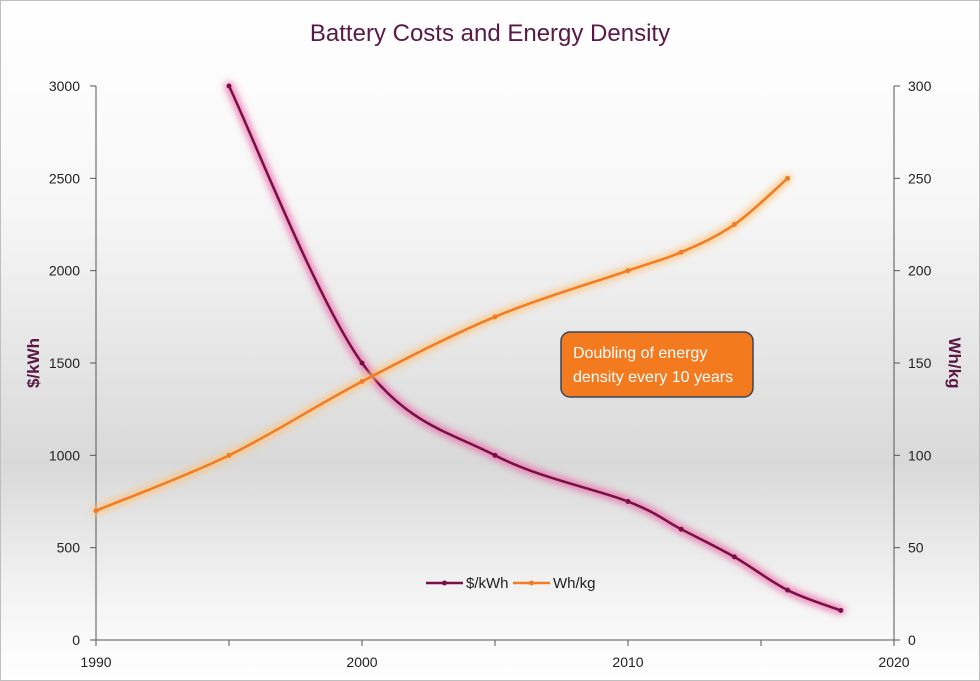 The image size is (980, 681). I want to click on y-tick-label-left: 2500, so click(64, 178).